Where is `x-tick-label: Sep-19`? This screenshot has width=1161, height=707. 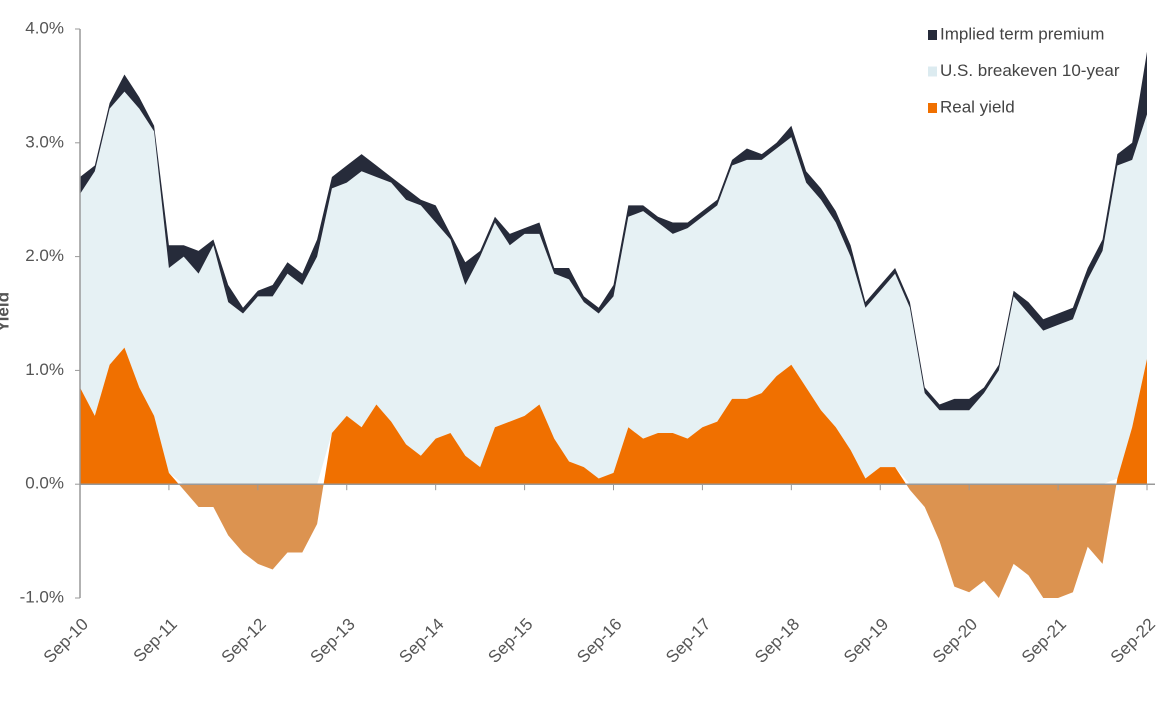 x-tick-label: Sep-19 is located at coordinates (866, 641).